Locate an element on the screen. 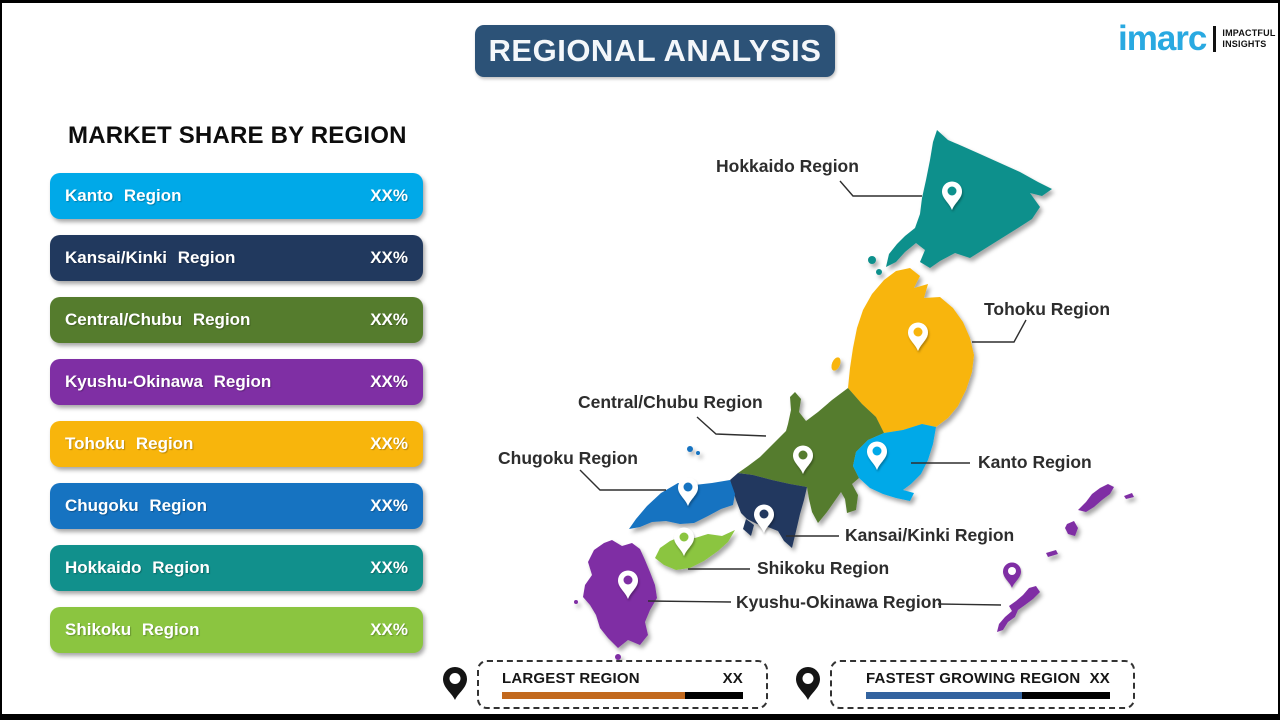  frame-right is located at coordinates (1279, 360).